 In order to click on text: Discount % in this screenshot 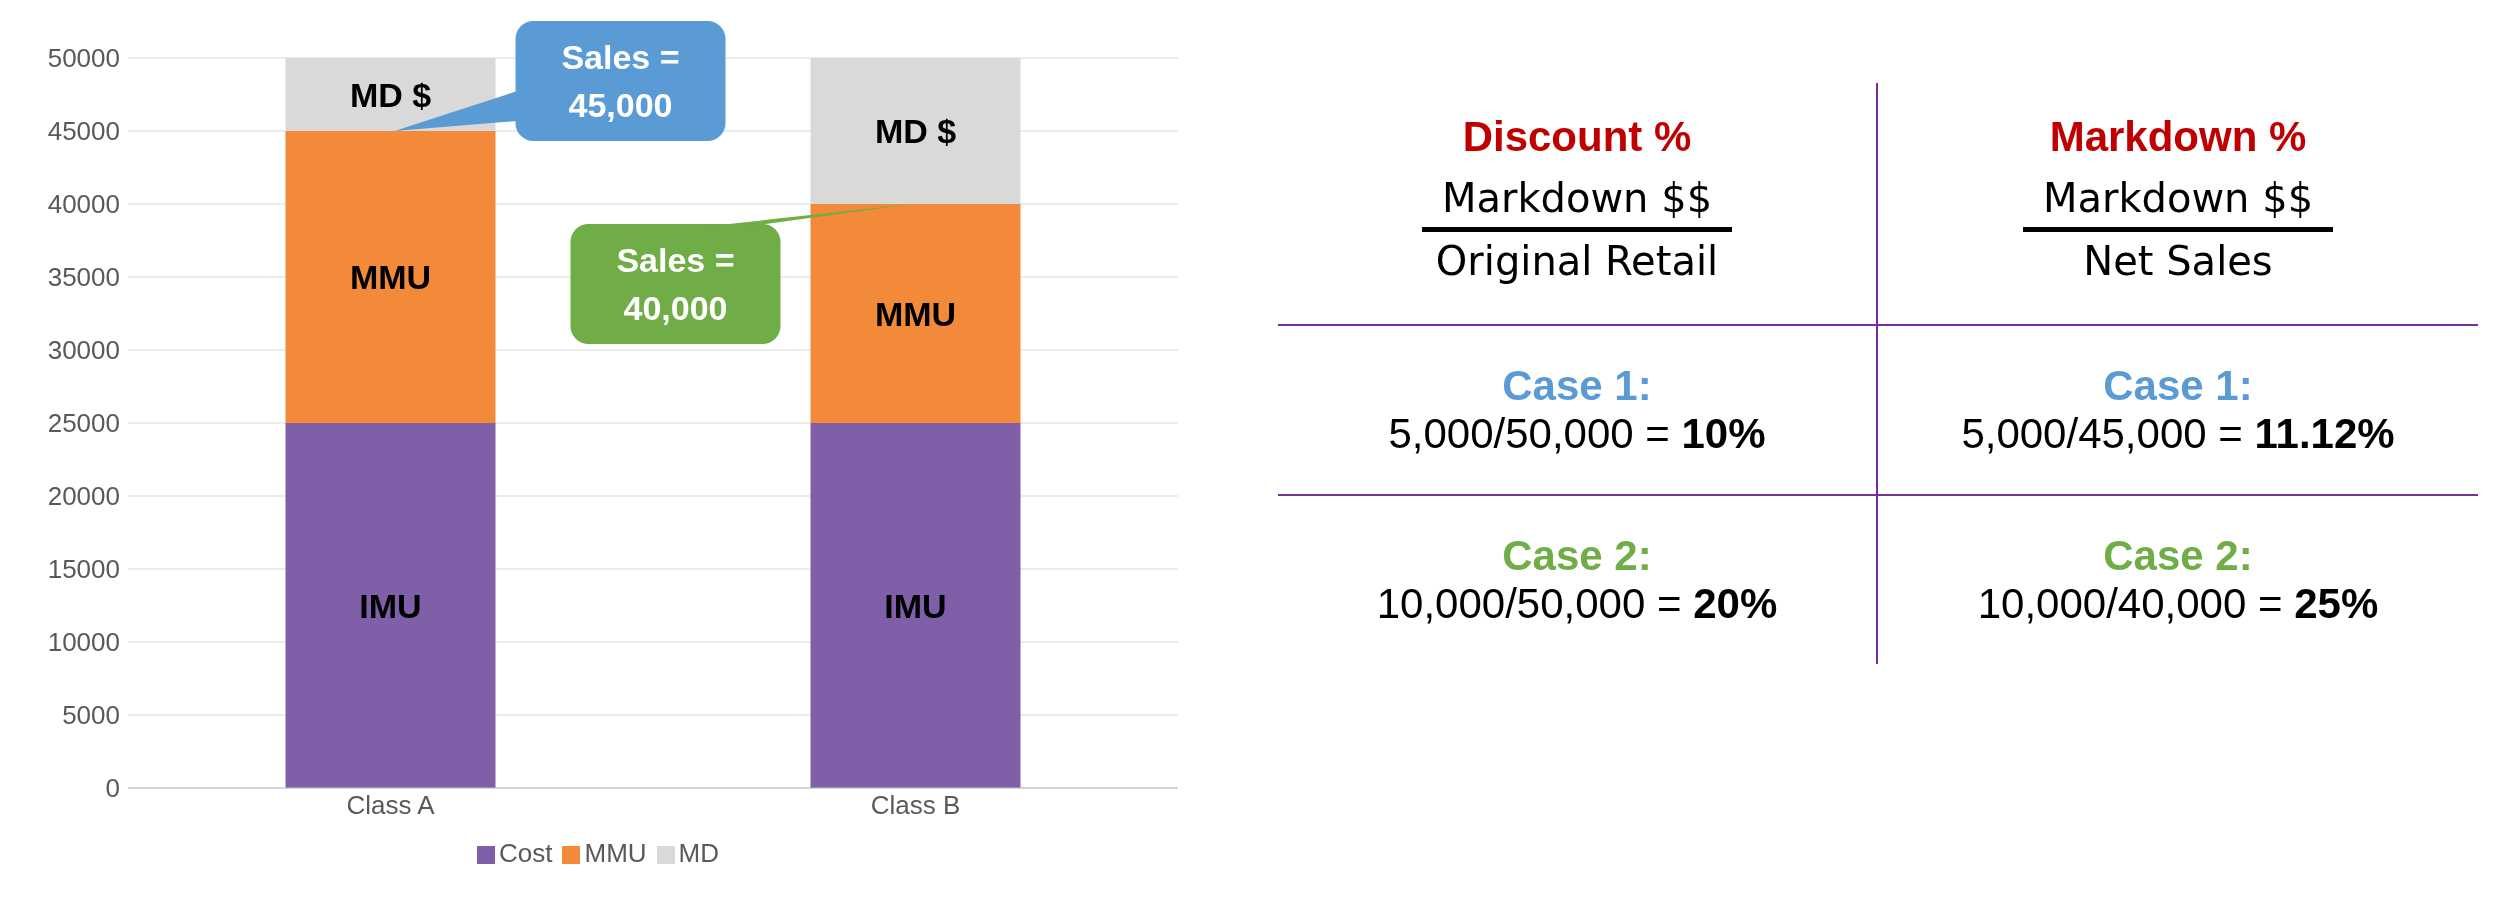, I will do `click(1577, 137)`.